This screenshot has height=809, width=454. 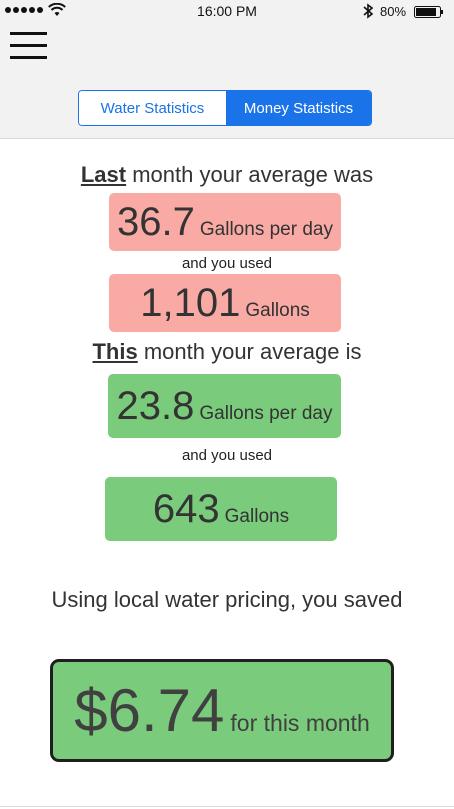 I want to click on wifi-icon, so click(x=57, y=9).